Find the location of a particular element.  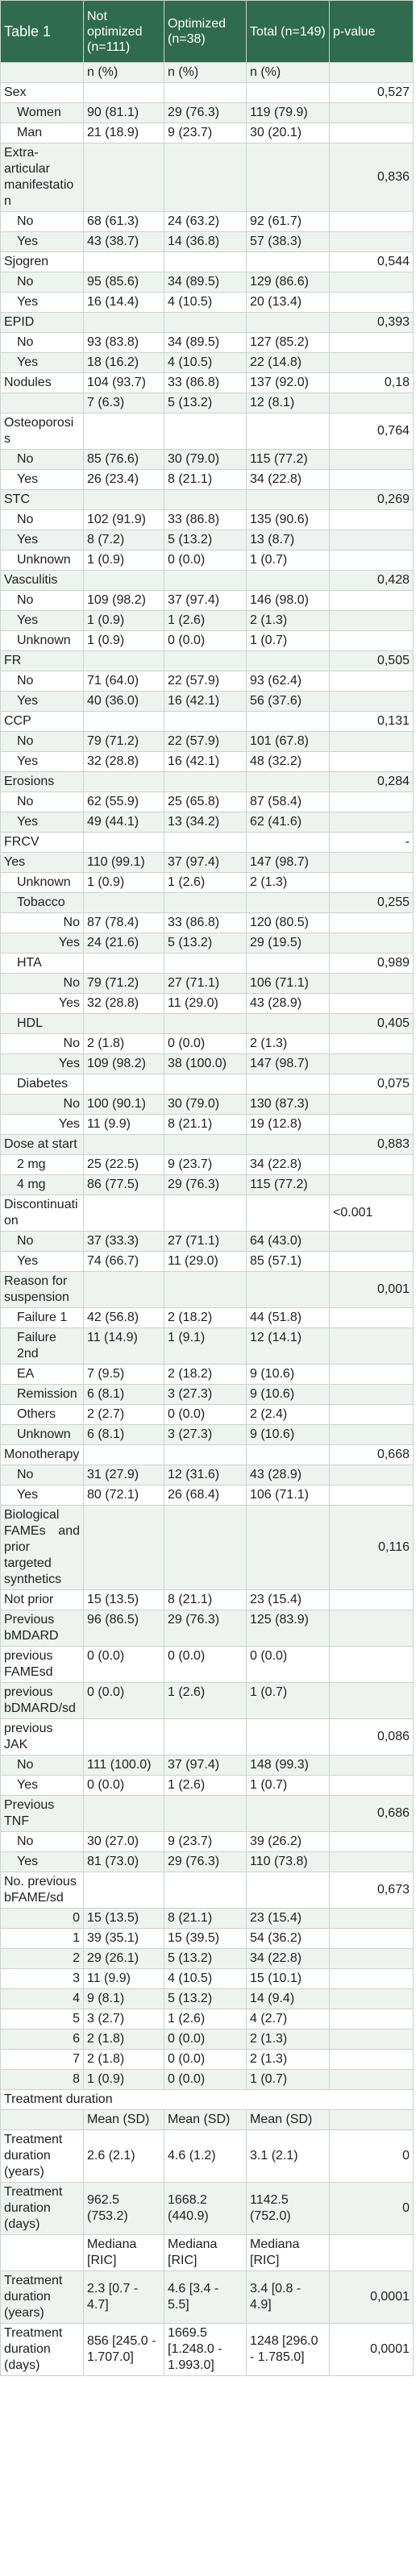

cell-optimized: 1668.2 (440.9) is located at coordinates (205, 2208).